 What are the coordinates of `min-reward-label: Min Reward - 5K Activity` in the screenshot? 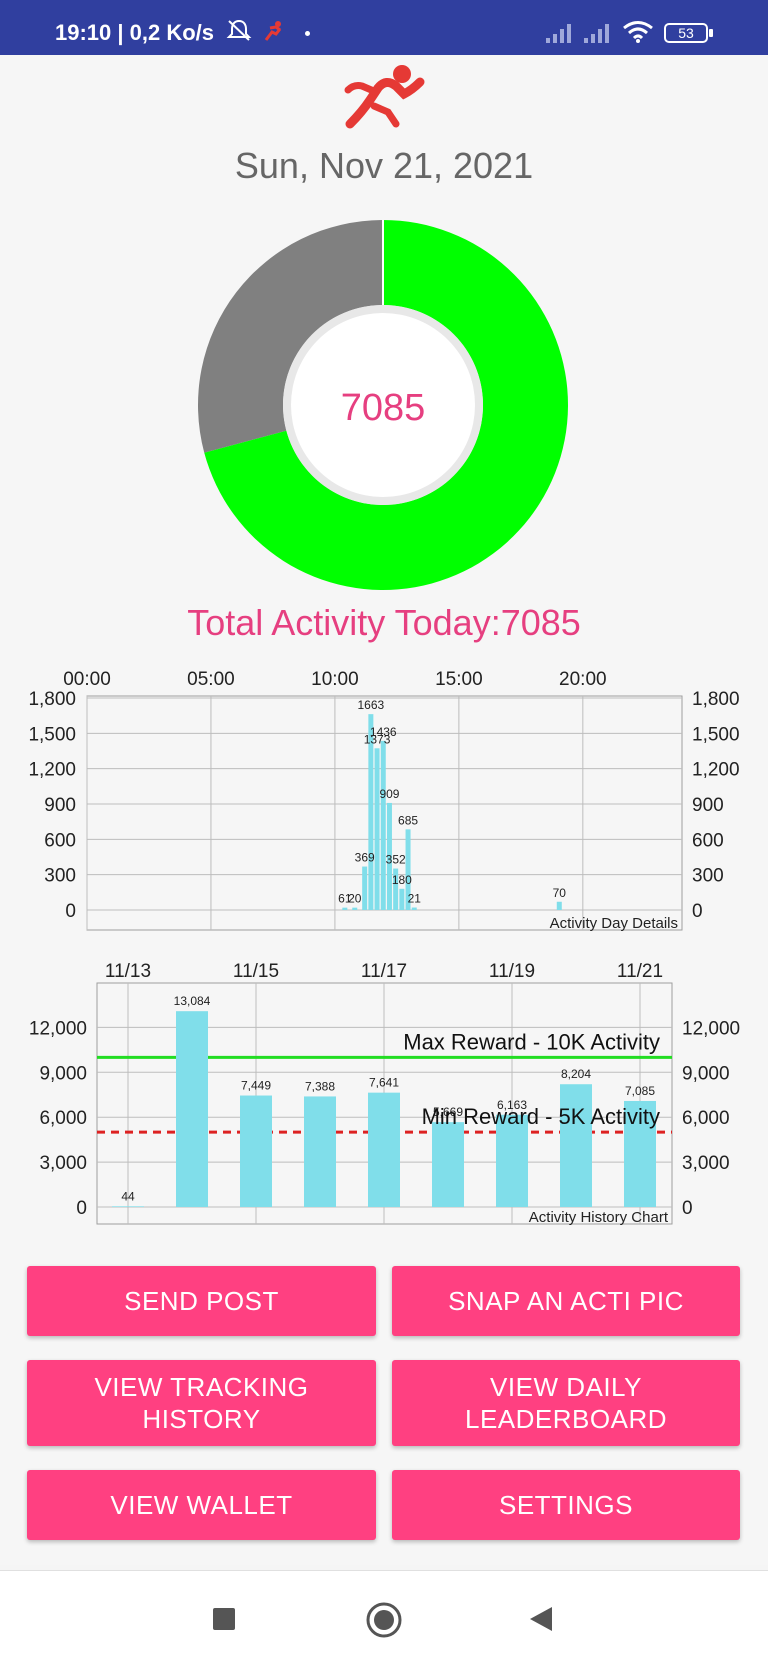 It's located at (541, 1116).